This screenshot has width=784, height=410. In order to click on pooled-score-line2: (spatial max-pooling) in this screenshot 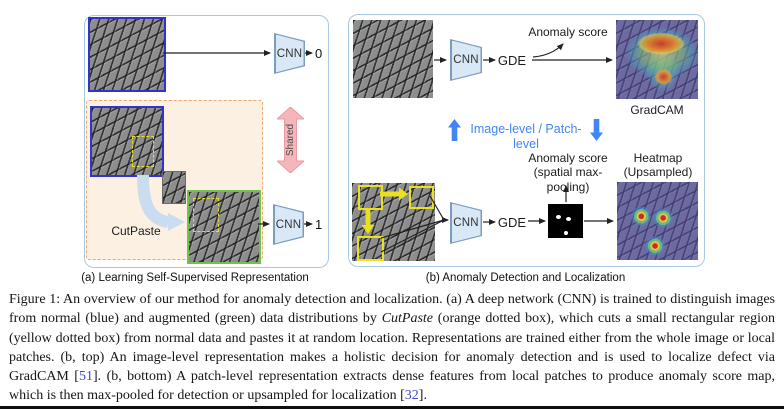, I will do `click(568, 179)`.